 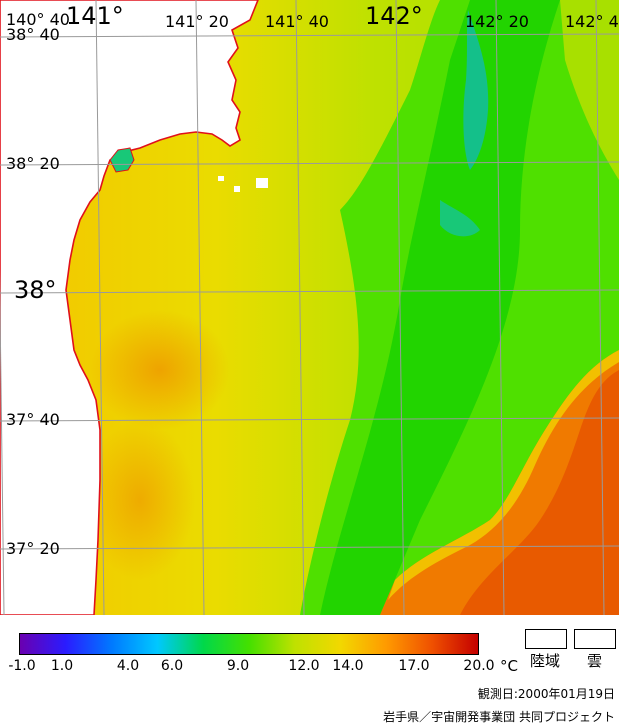 I want to click on temperature-colorbar, so click(x=249, y=644).